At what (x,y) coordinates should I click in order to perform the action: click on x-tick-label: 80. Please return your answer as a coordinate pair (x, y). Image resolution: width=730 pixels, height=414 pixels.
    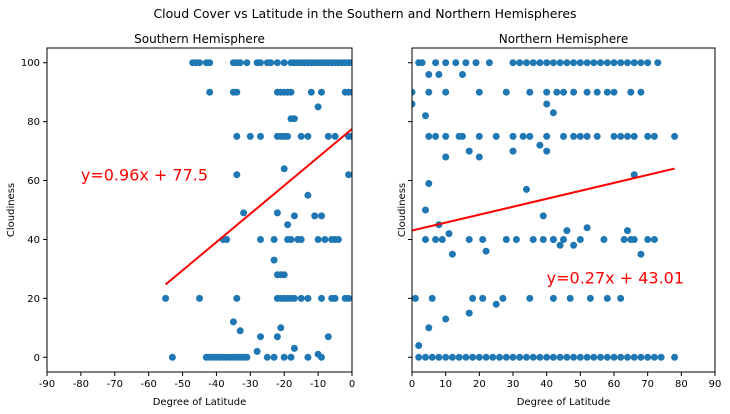
    Looking at the image, I should click on (681, 384).